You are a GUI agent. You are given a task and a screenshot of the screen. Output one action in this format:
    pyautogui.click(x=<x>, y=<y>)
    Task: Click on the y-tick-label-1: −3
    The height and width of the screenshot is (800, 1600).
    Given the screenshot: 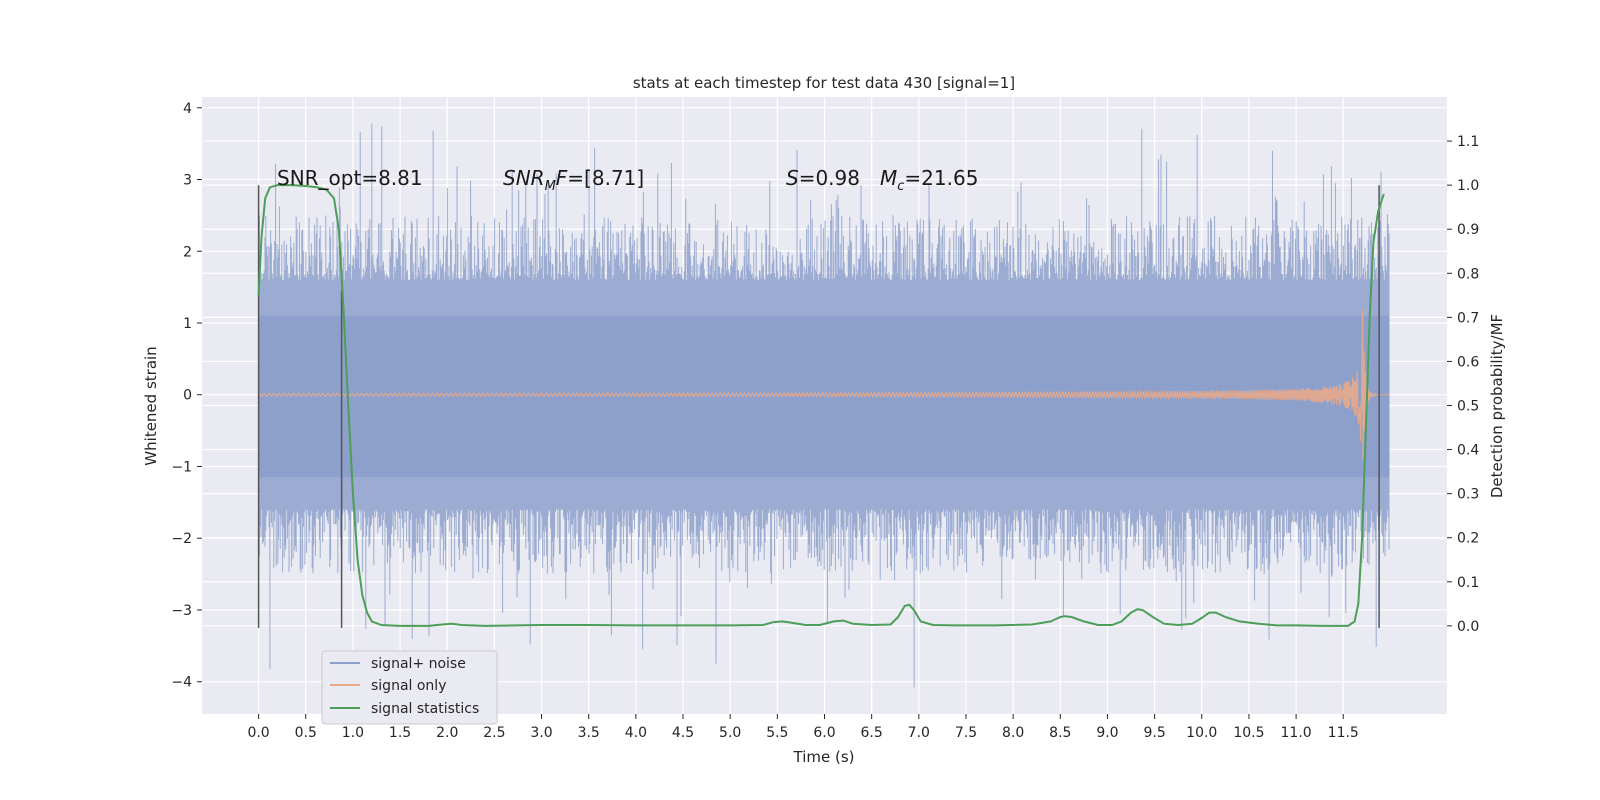 What is the action you would take?
    pyautogui.click(x=181, y=611)
    